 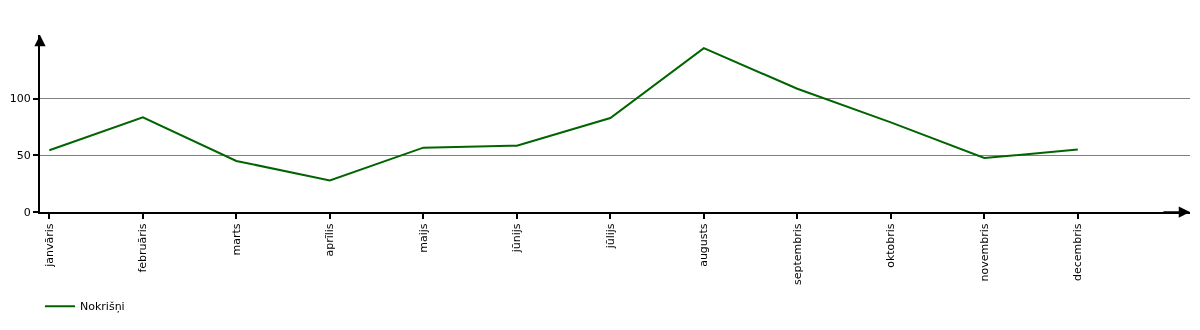 I want to click on x-tick-label: aprīlis, so click(x=330, y=240).